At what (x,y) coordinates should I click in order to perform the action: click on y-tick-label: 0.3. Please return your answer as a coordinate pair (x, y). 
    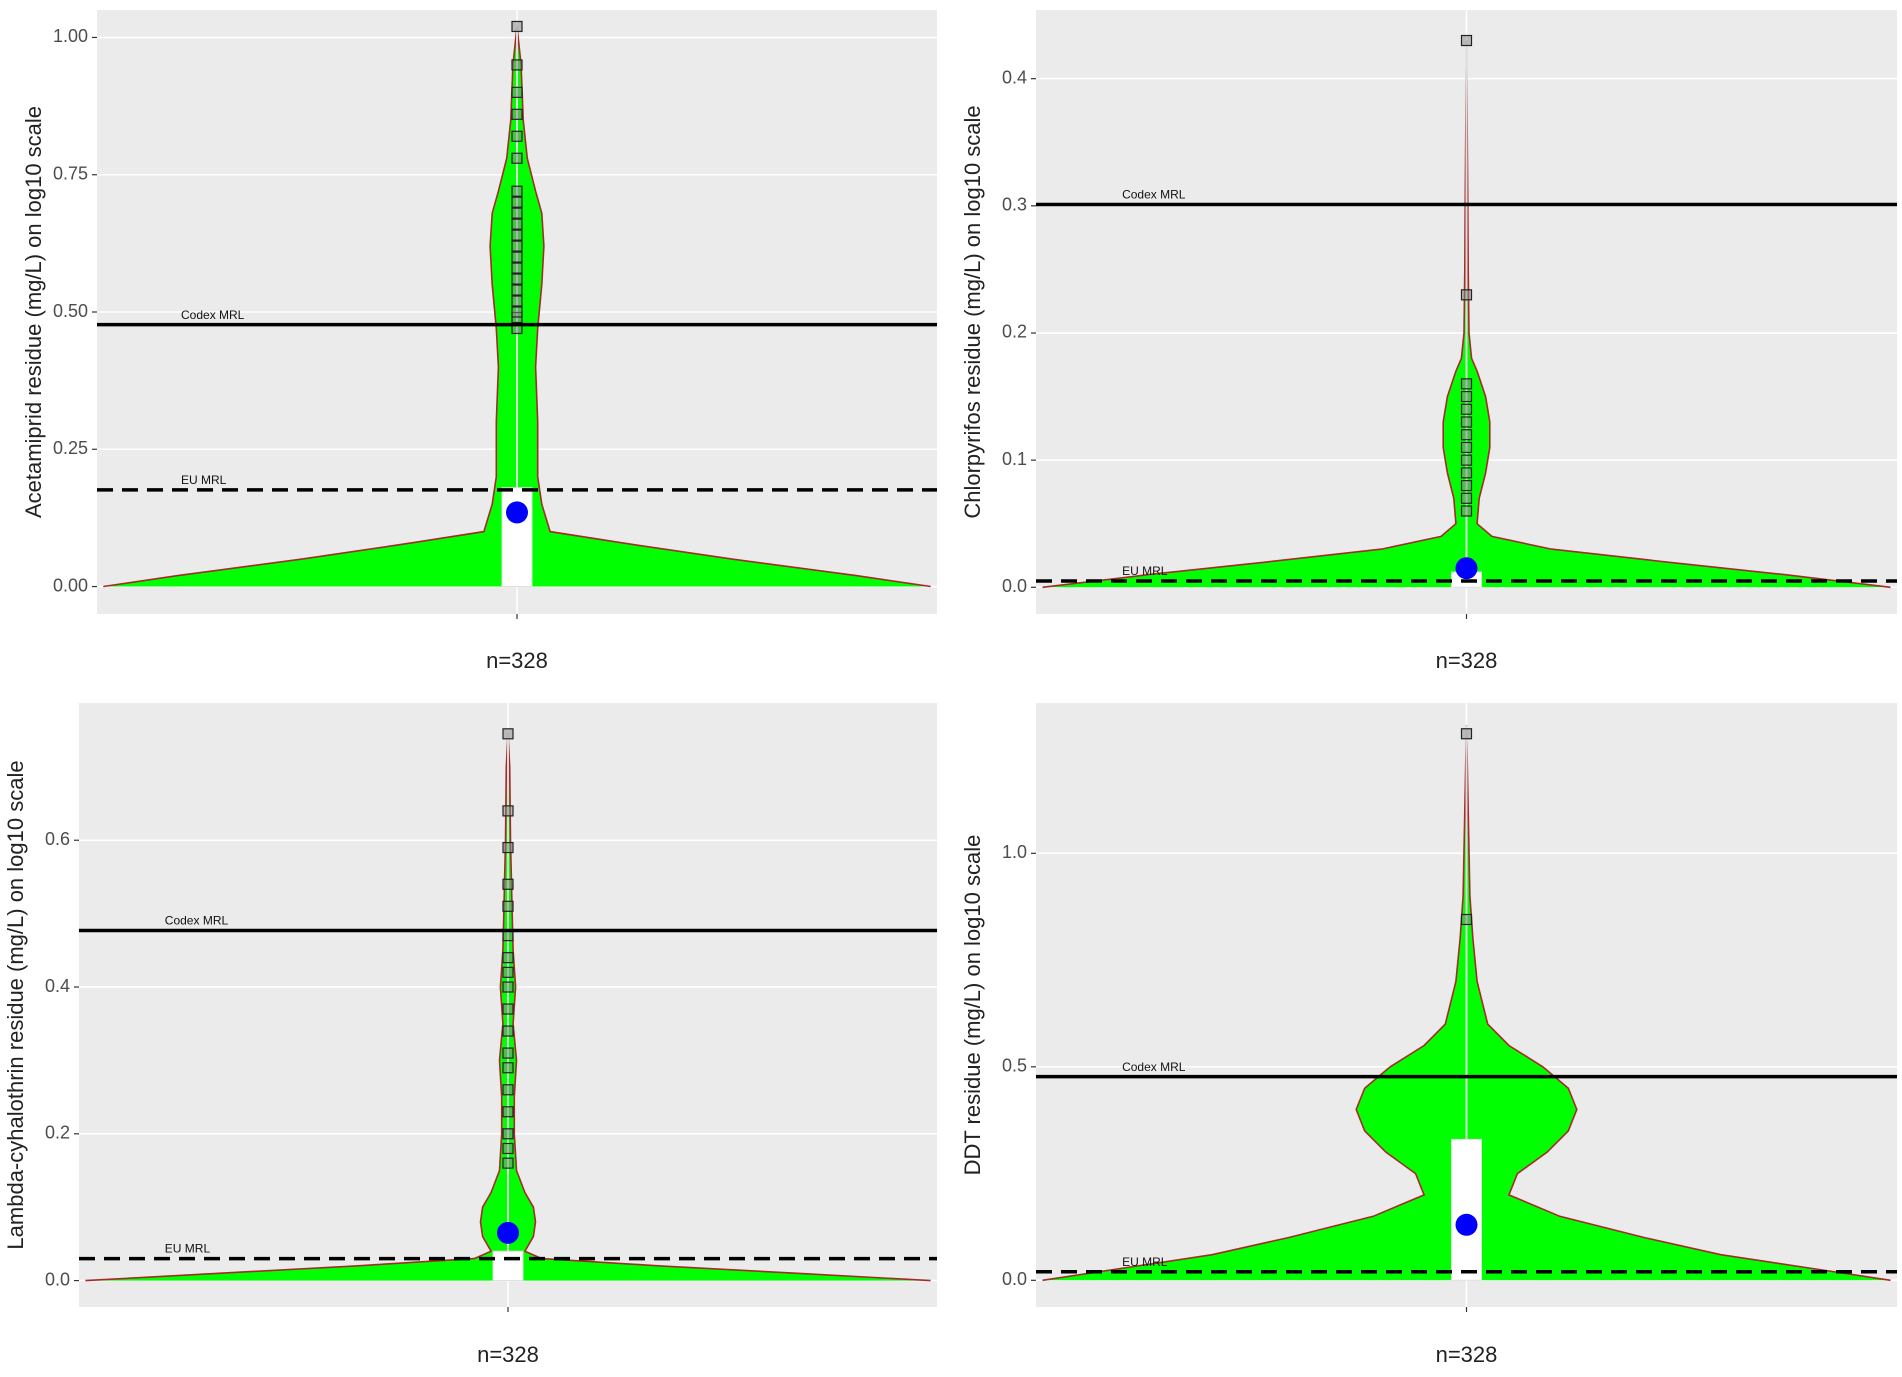
    Looking at the image, I should click on (1014, 205).